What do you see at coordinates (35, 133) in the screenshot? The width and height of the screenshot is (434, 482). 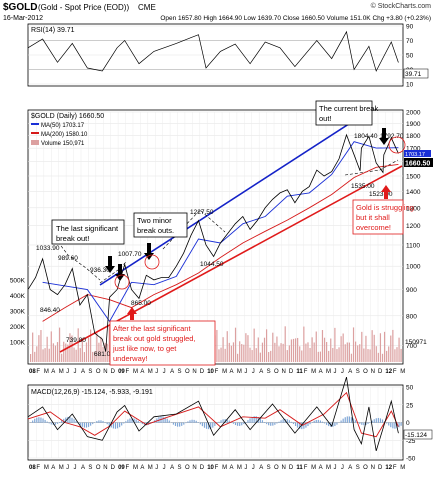 I see `legend-ma200-swatch` at bounding box center [35, 133].